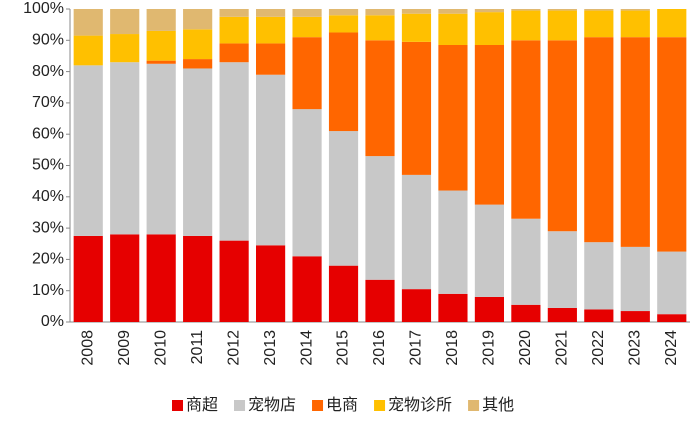 The image size is (700, 428). Describe the element at coordinates (48, 102) in the screenshot. I see `y-tick-label: 70%` at that location.